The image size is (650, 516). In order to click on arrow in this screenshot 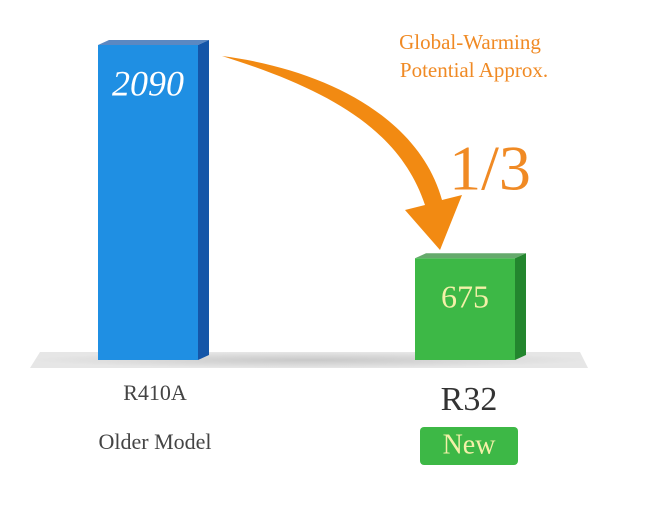, I will do `click(342, 153)`.